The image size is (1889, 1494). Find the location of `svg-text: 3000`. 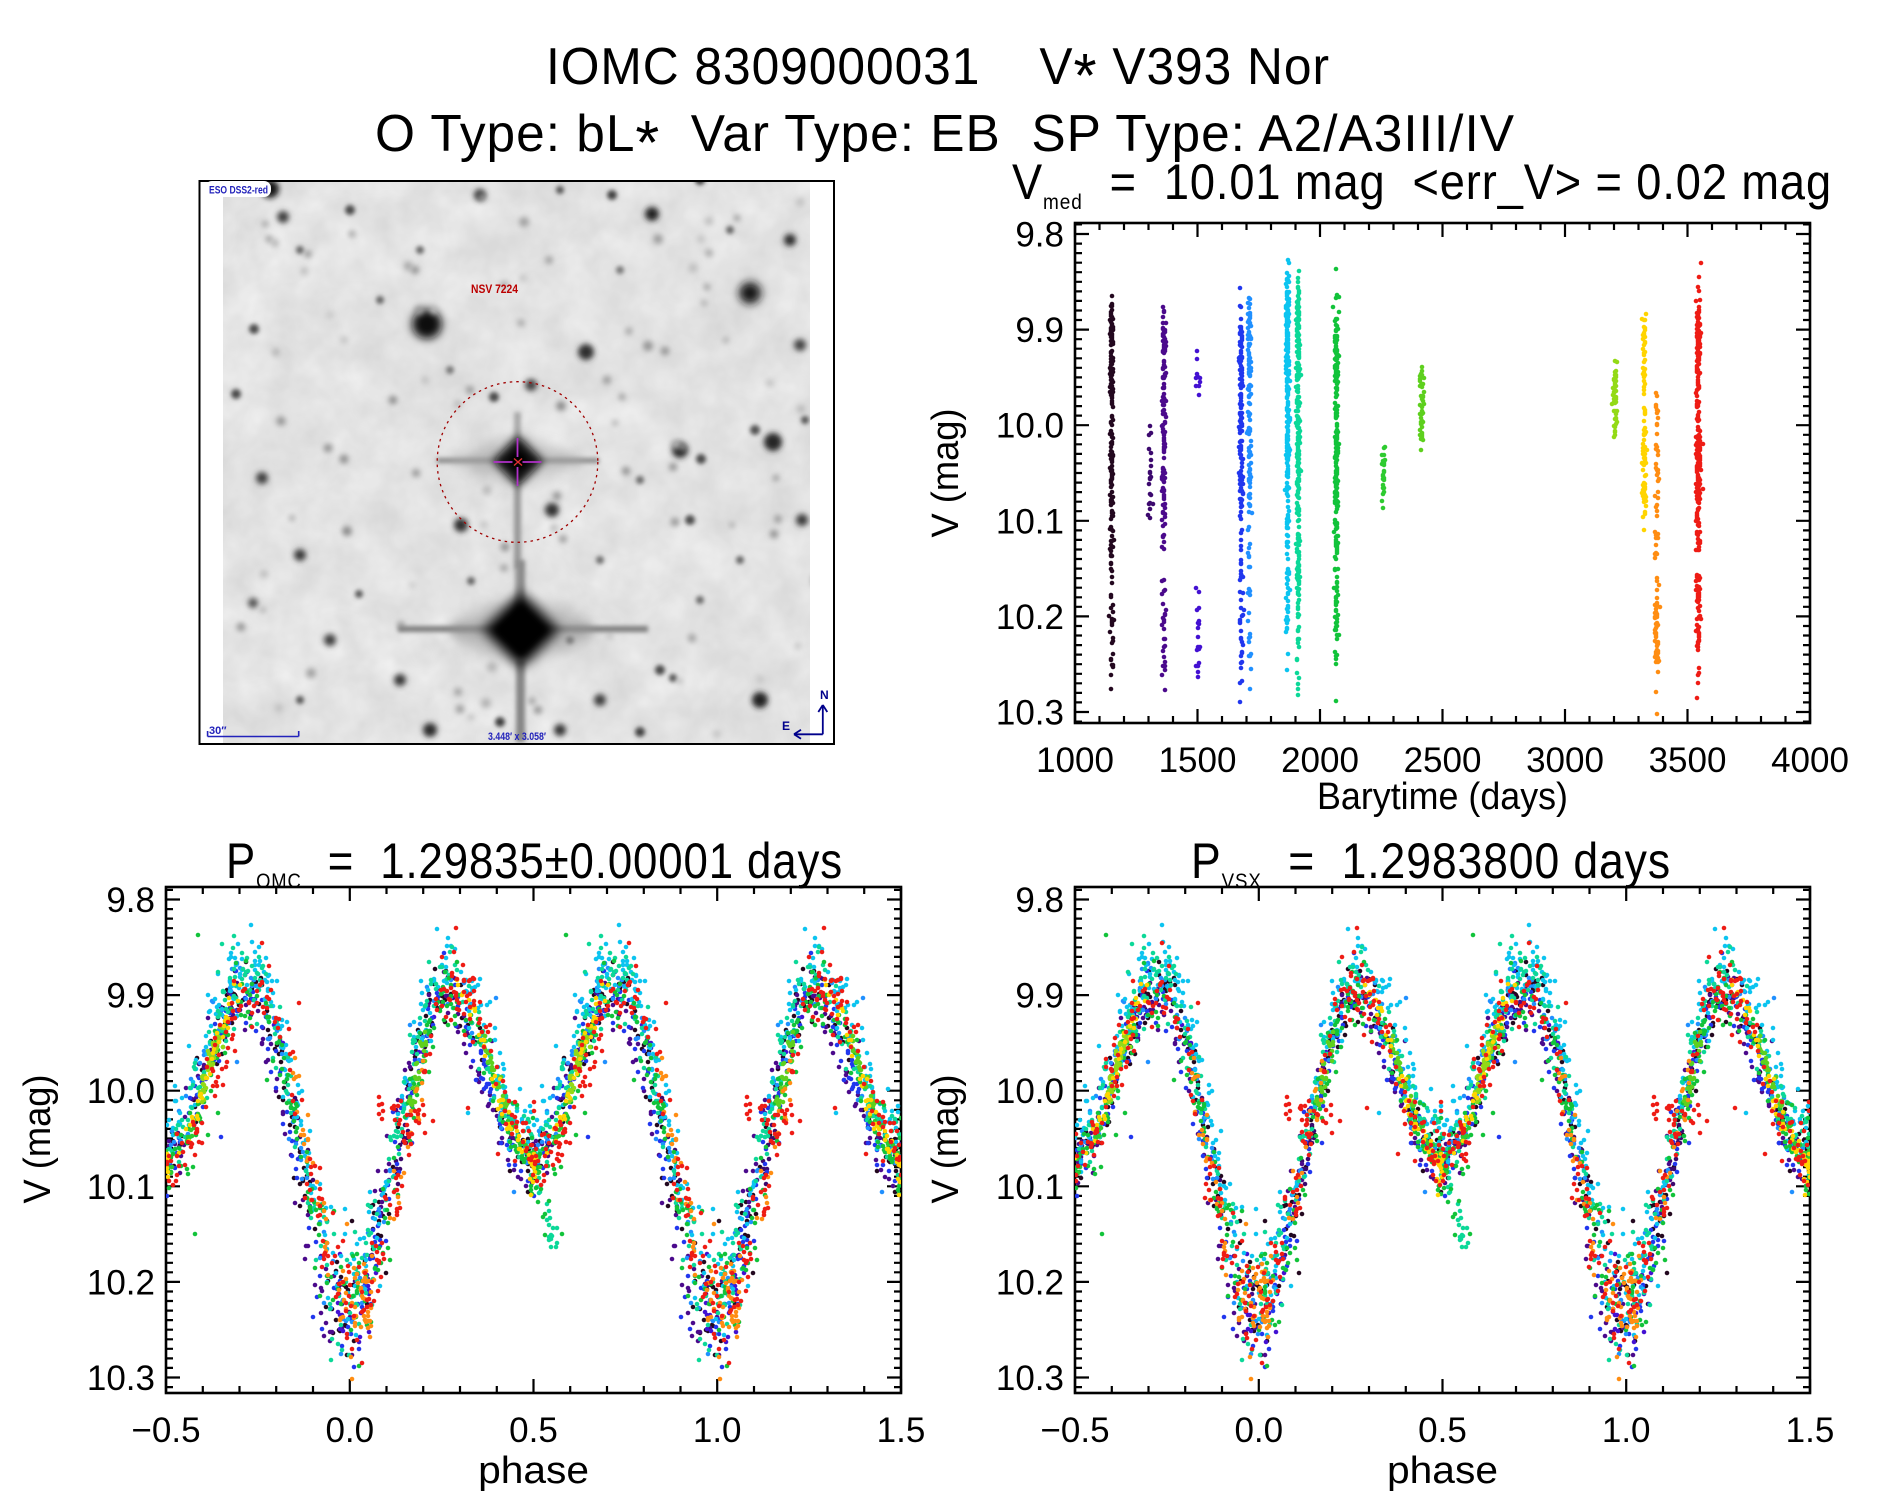

svg-text: 3000 is located at coordinates (1565, 760).